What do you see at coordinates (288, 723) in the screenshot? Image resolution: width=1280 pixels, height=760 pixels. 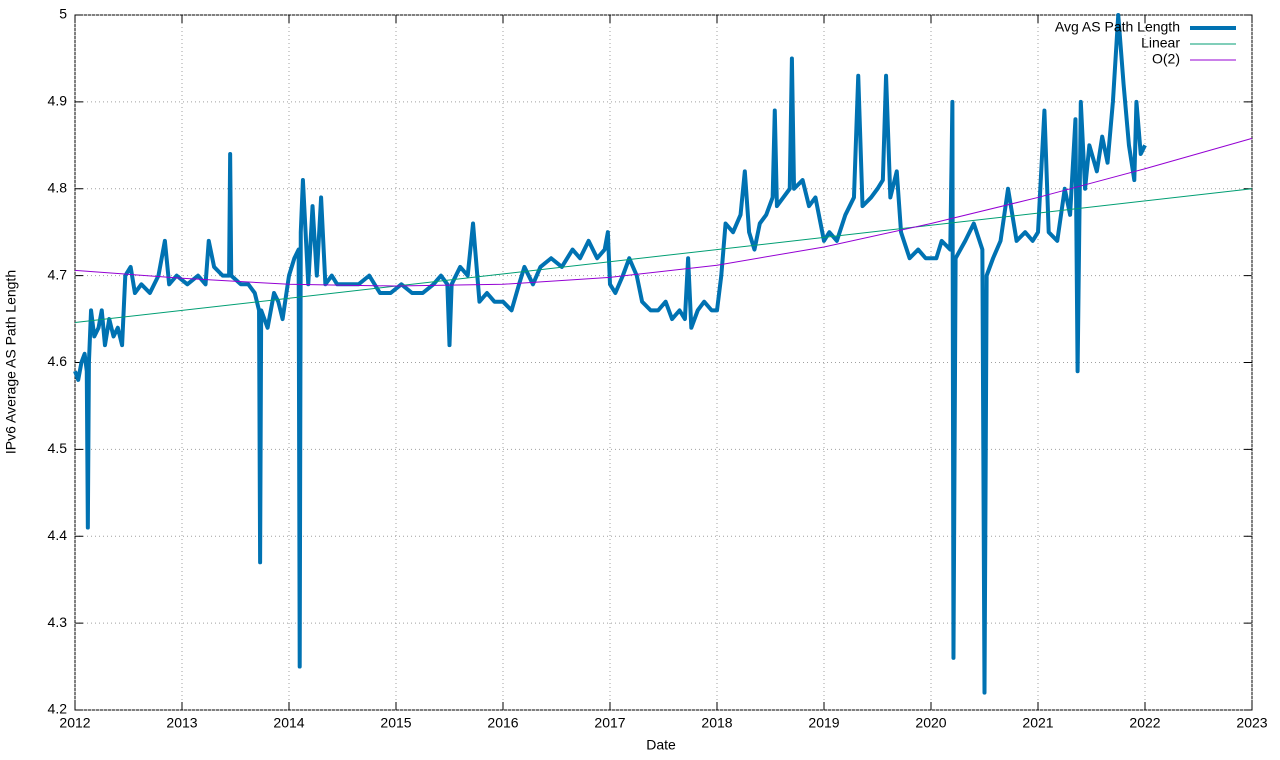 I see `x-tick-label: 2014` at bounding box center [288, 723].